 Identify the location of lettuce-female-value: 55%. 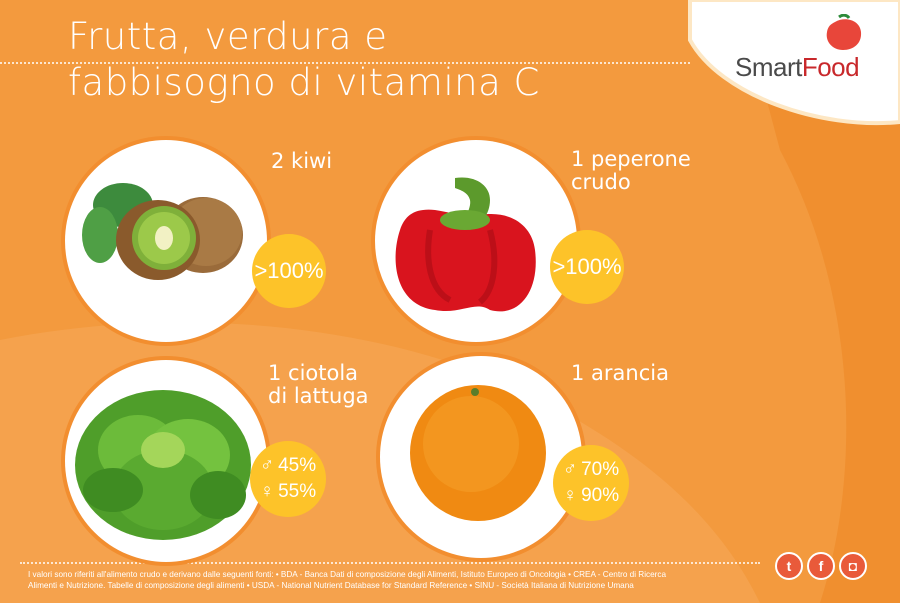
(297, 491).